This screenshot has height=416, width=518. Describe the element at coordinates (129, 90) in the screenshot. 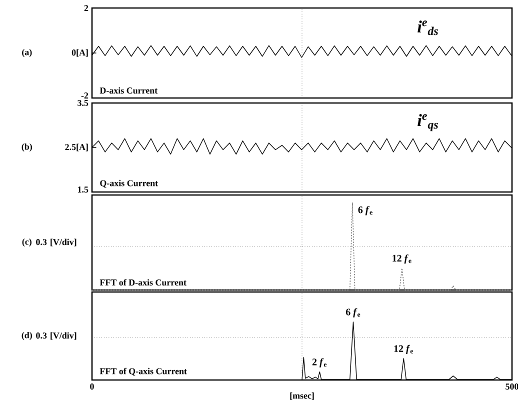

I see `annotation: D-axis Current` at that location.